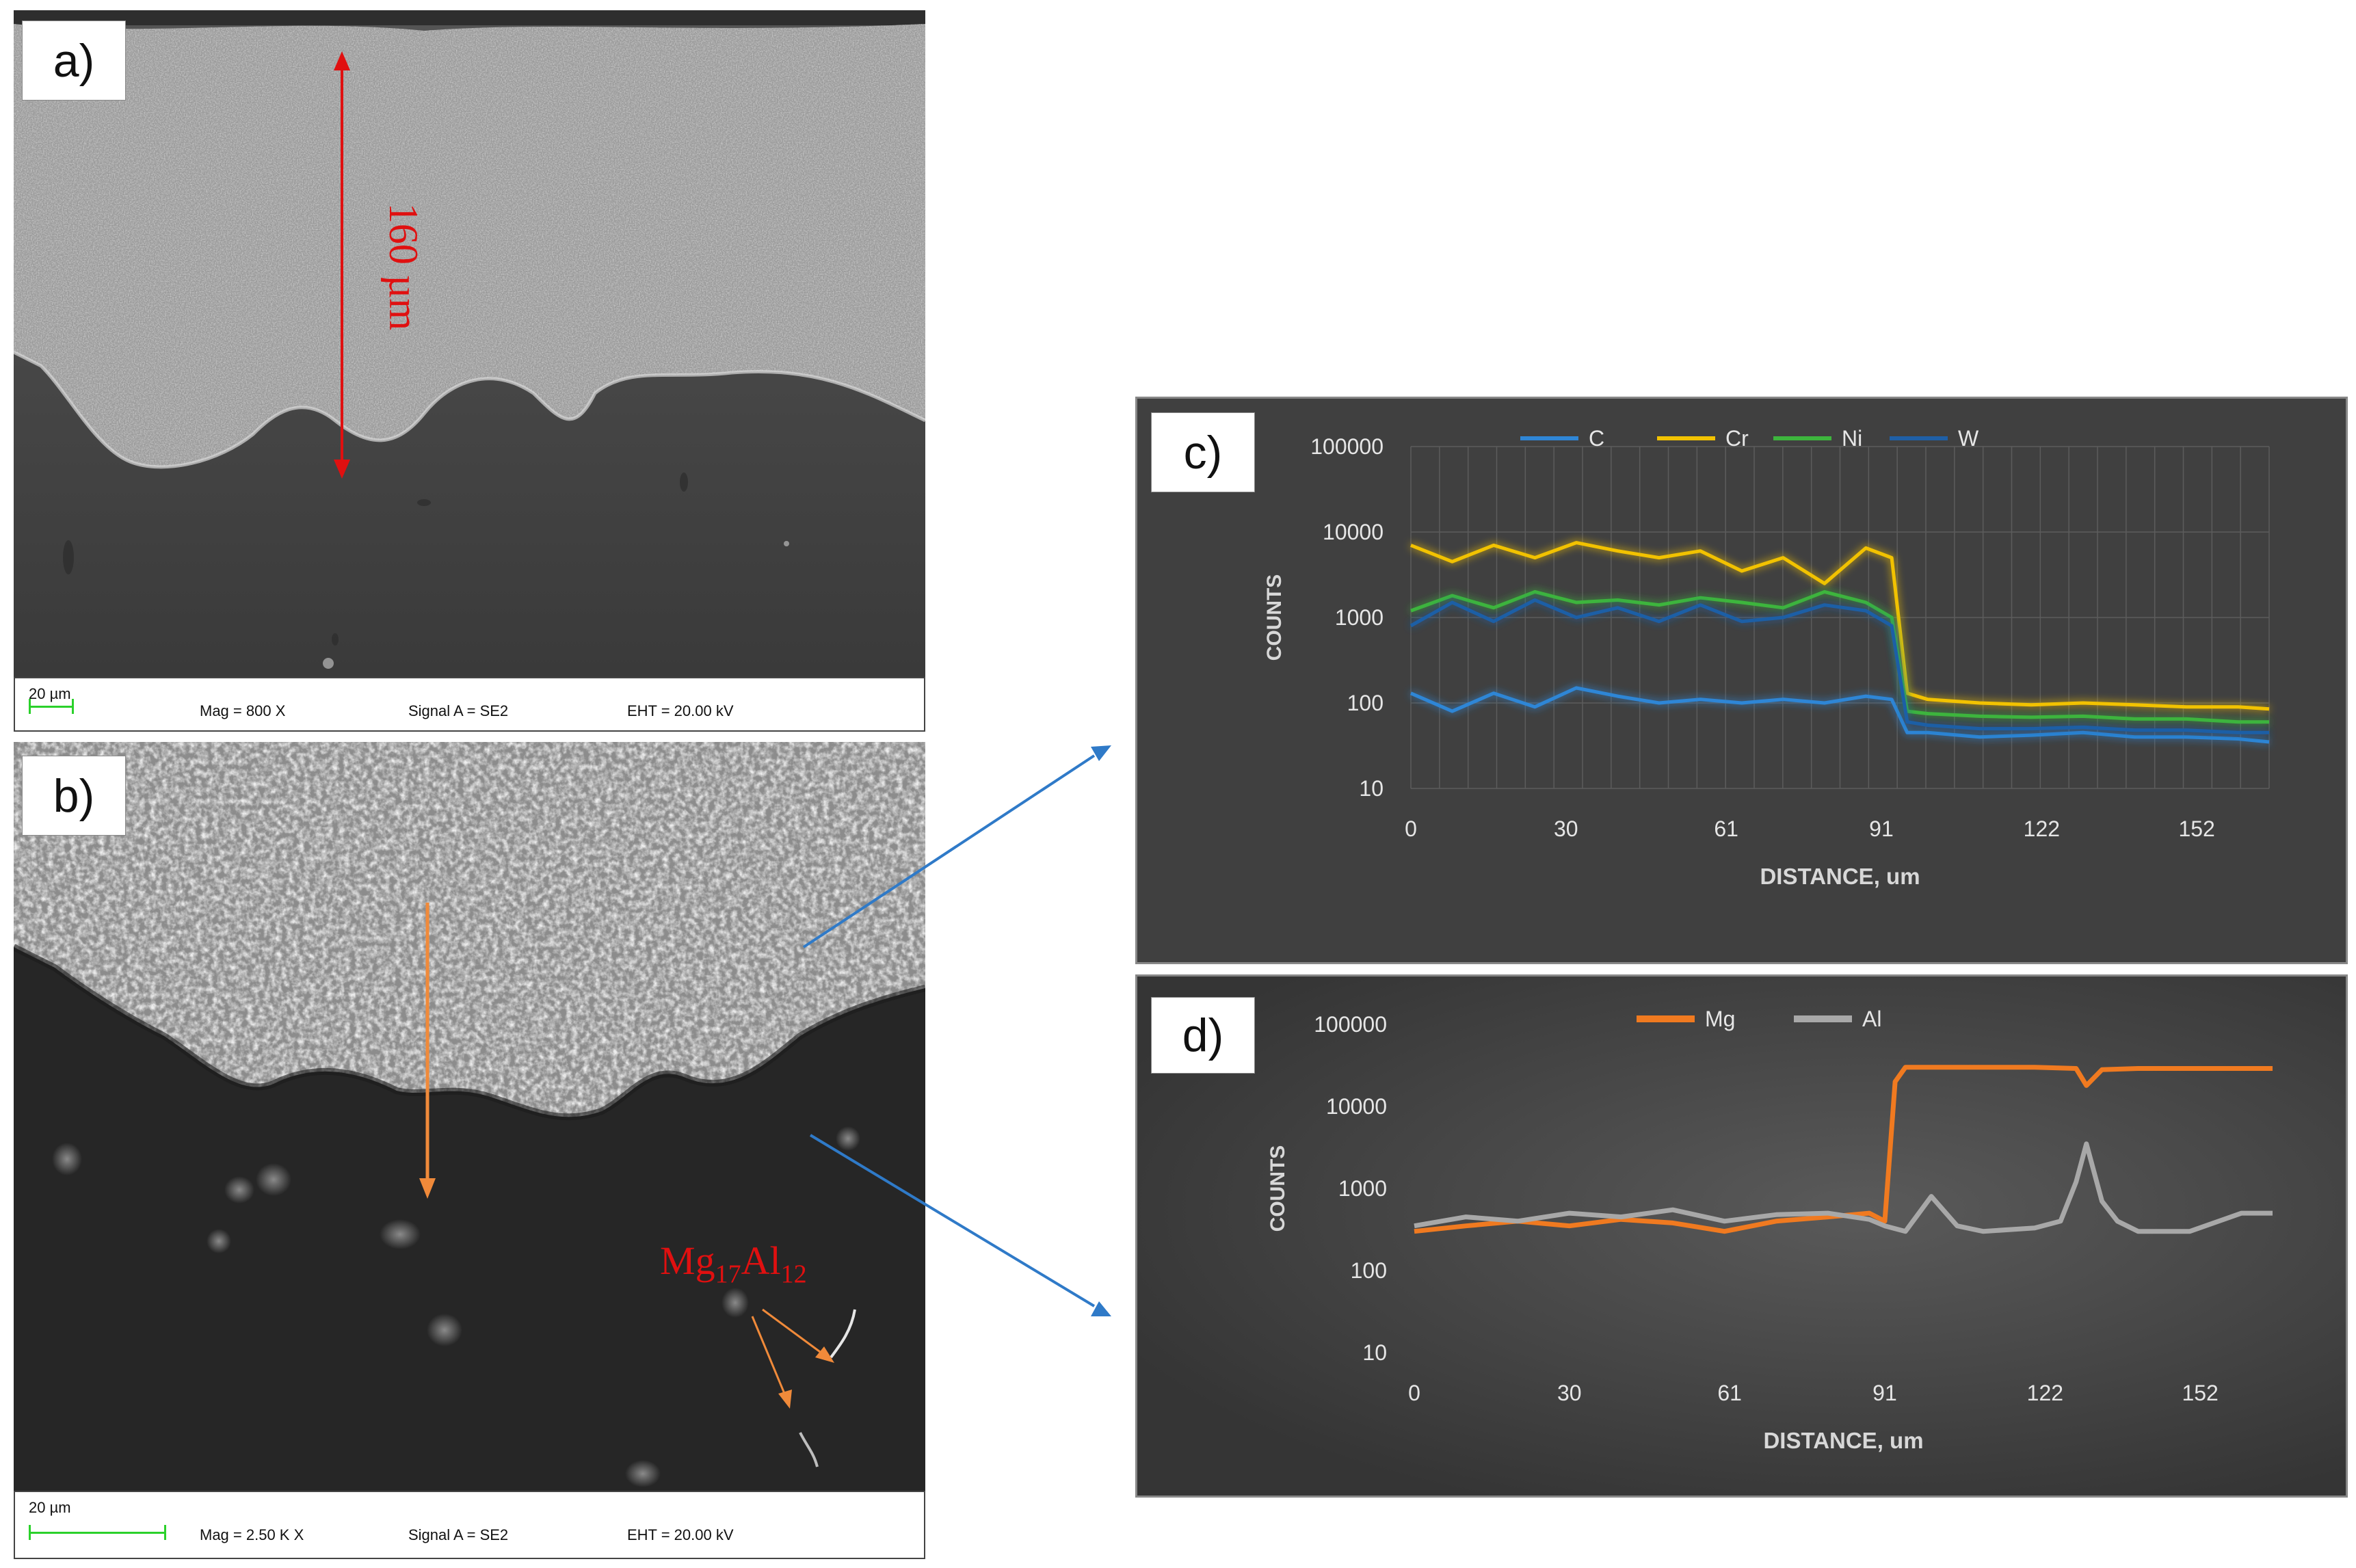 The width and height of the screenshot is (2356, 1568). I want to click on panel-label-a: a), so click(74, 61).